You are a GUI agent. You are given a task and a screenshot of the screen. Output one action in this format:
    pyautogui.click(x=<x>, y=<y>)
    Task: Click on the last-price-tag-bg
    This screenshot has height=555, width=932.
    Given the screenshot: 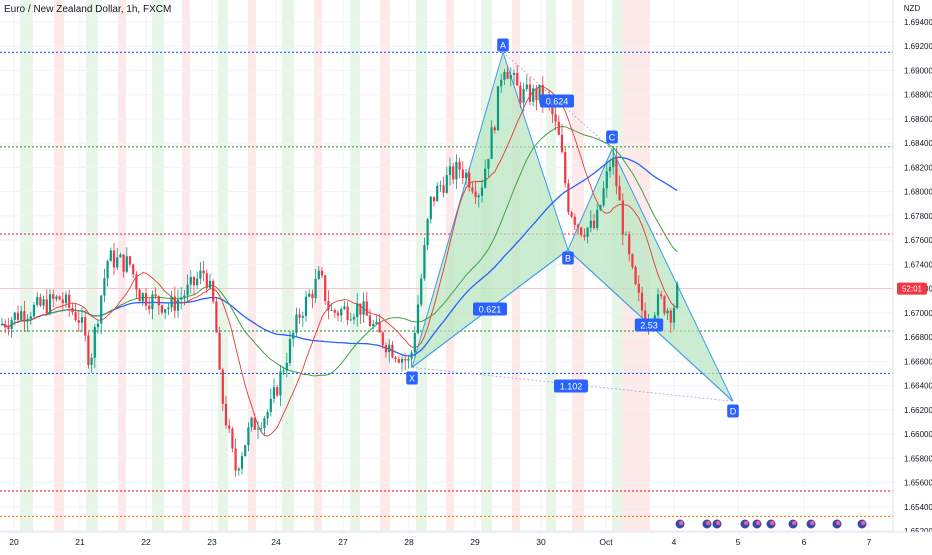 What is the action you would take?
    pyautogui.click(x=912, y=288)
    